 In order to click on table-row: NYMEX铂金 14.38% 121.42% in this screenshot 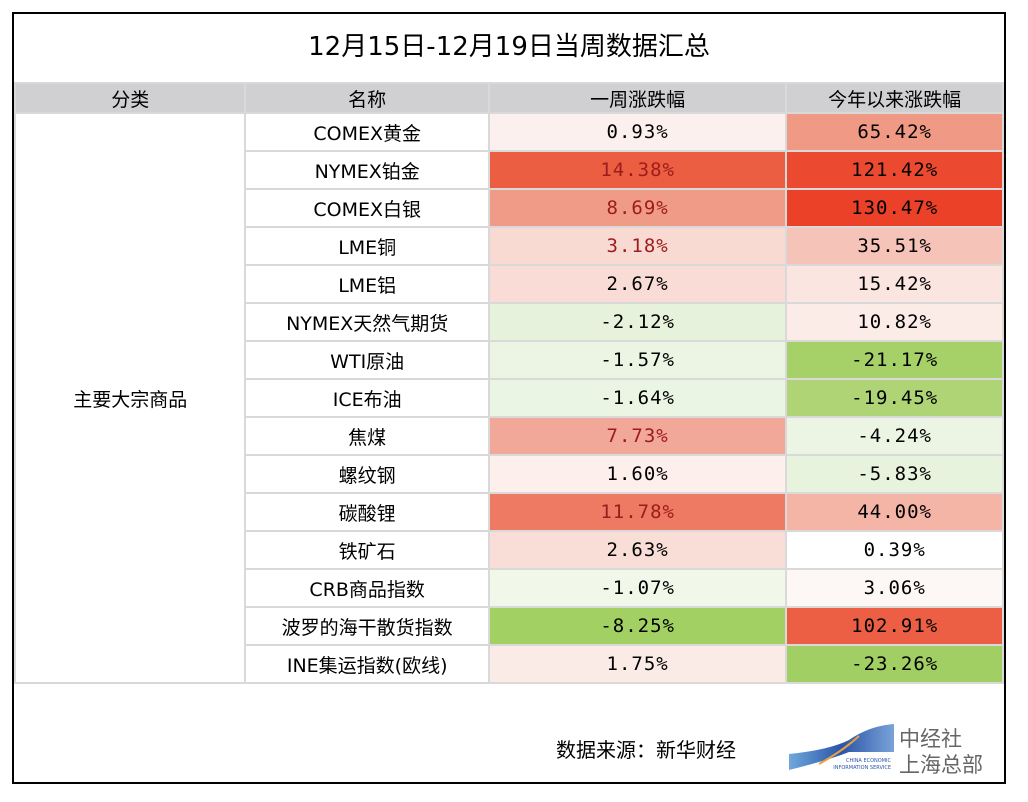, I will do `click(509, 170)`.